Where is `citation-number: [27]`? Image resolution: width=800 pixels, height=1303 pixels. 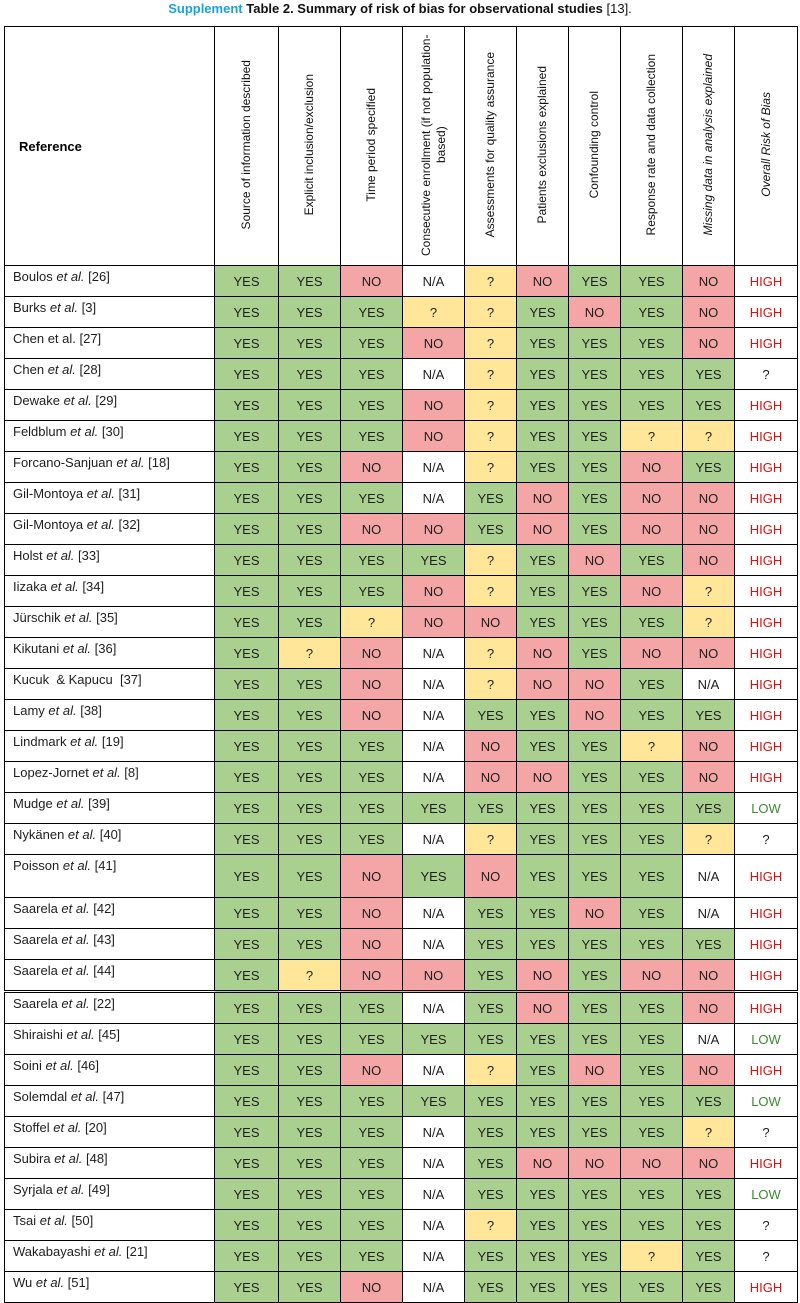
citation-number: [27] is located at coordinates (88, 338).